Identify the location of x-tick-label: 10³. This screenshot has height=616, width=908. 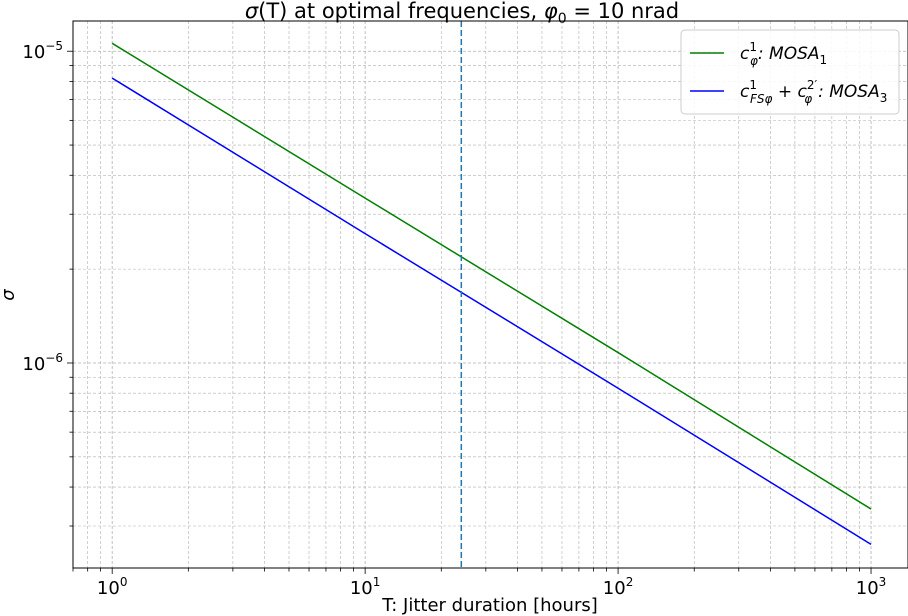
(871, 587).